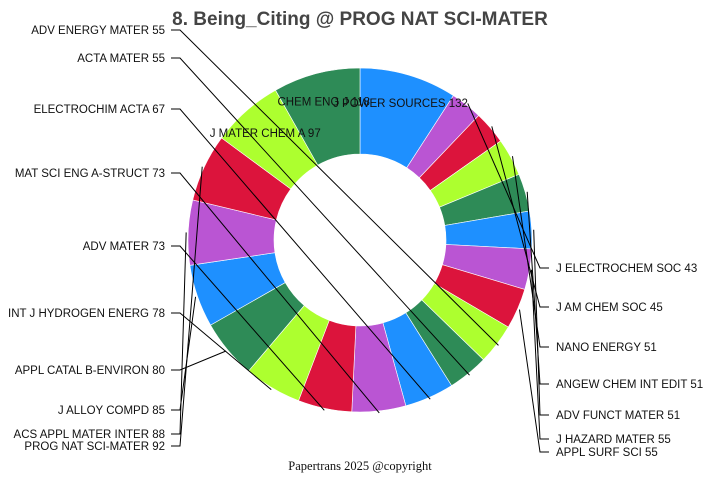  Describe the element at coordinates (360, 466) in the screenshot. I see `copyright-credit: Papertrans 2025 @copyright` at that location.